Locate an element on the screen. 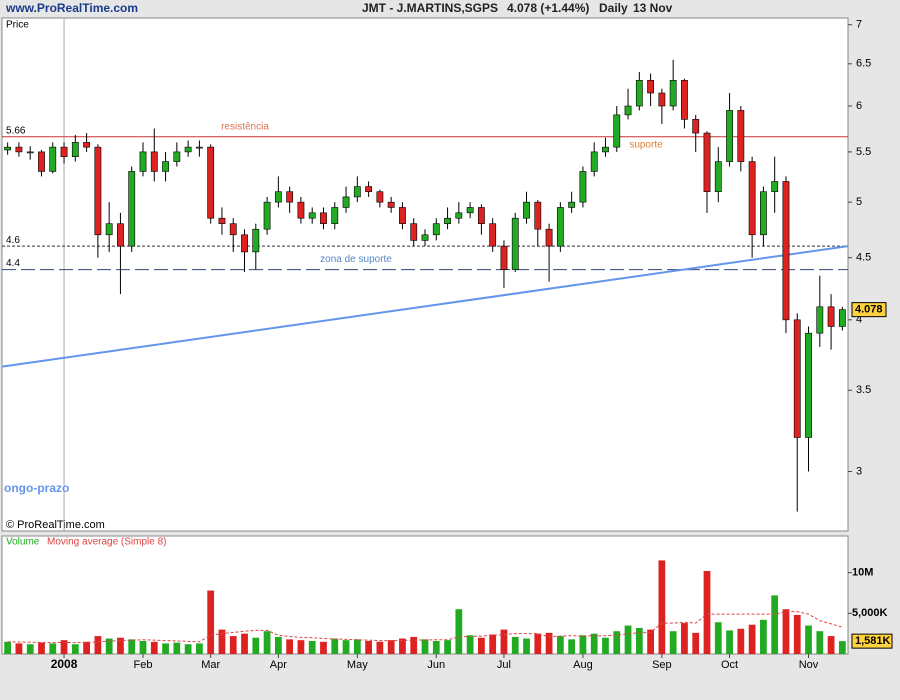 This screenshot has height=700, width=900. y-tick-label: 7 is located at coordinates (859, 25).